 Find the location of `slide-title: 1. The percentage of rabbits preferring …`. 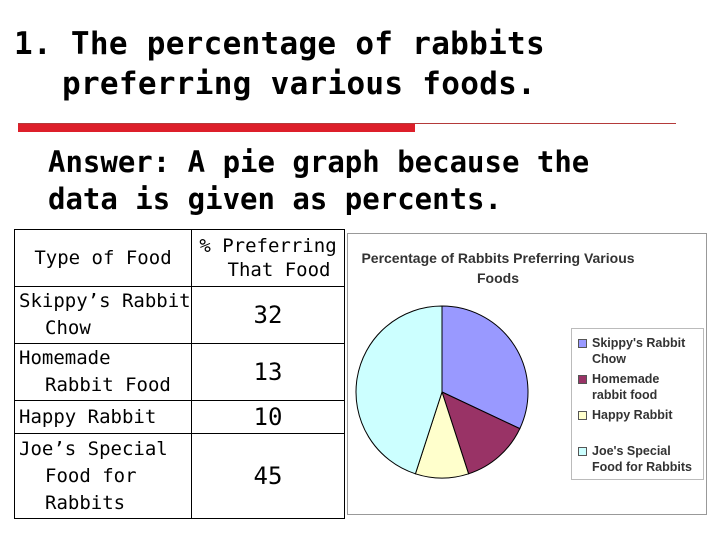

slide-title: 1. The percentage of rabbits preferring … is located at coordinates (354, 64).